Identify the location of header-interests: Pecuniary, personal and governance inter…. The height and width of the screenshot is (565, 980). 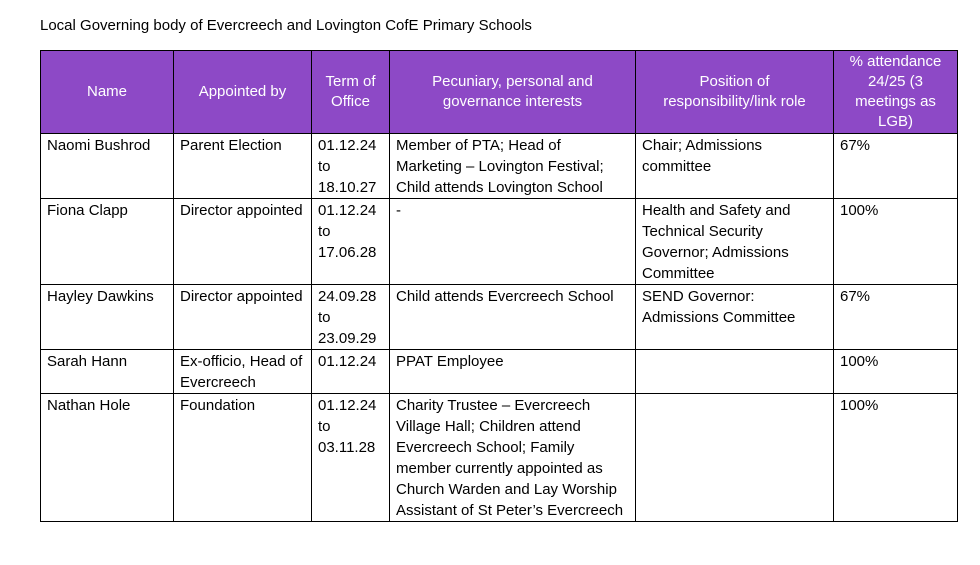
(512, 92).